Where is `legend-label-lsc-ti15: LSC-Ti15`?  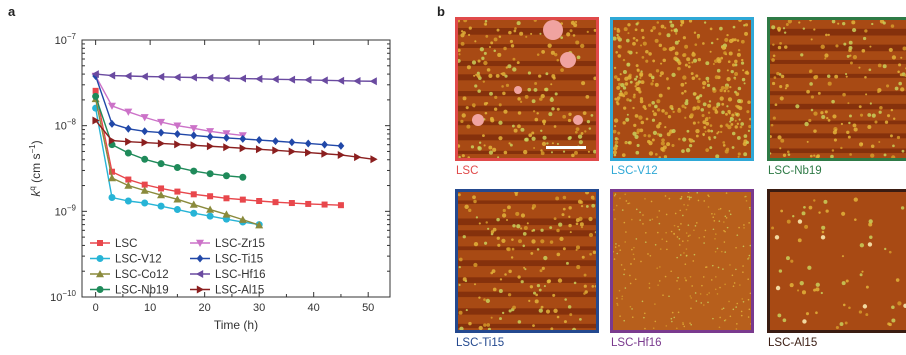
legend-label-lsc-ti15: LSC-Ti15 is located at coordinates (239, 260).